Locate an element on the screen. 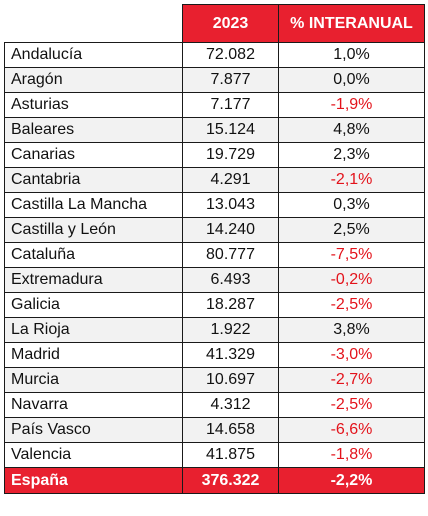 The width and height of the screenshot is (428, 516). region-value: 7.877 is located at coordinates (230, 80).